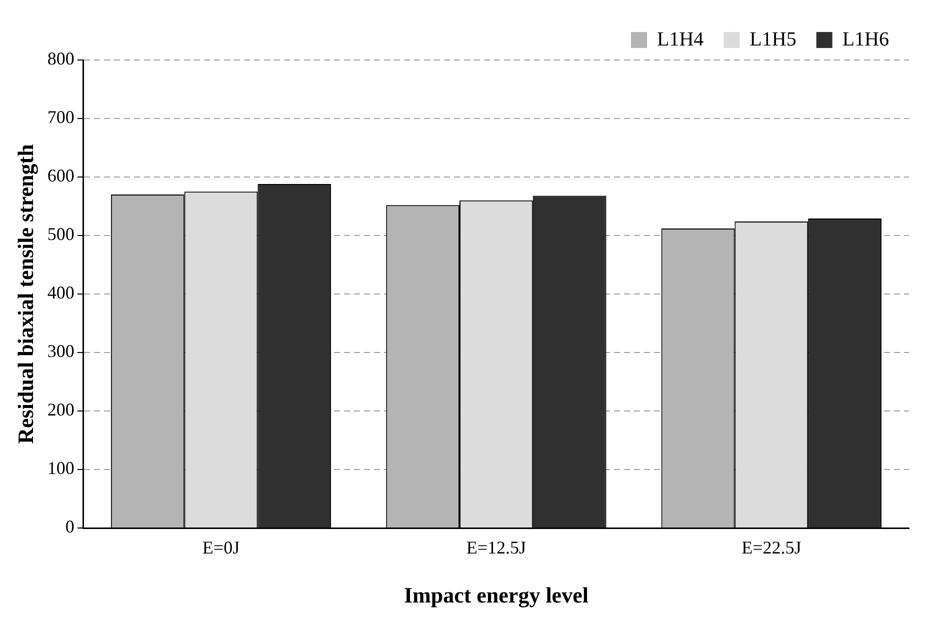  What do you see at coordinates (680, 39) in the screenshot?
I see `legend-label: L1H4` at bounding box center [680, 39].